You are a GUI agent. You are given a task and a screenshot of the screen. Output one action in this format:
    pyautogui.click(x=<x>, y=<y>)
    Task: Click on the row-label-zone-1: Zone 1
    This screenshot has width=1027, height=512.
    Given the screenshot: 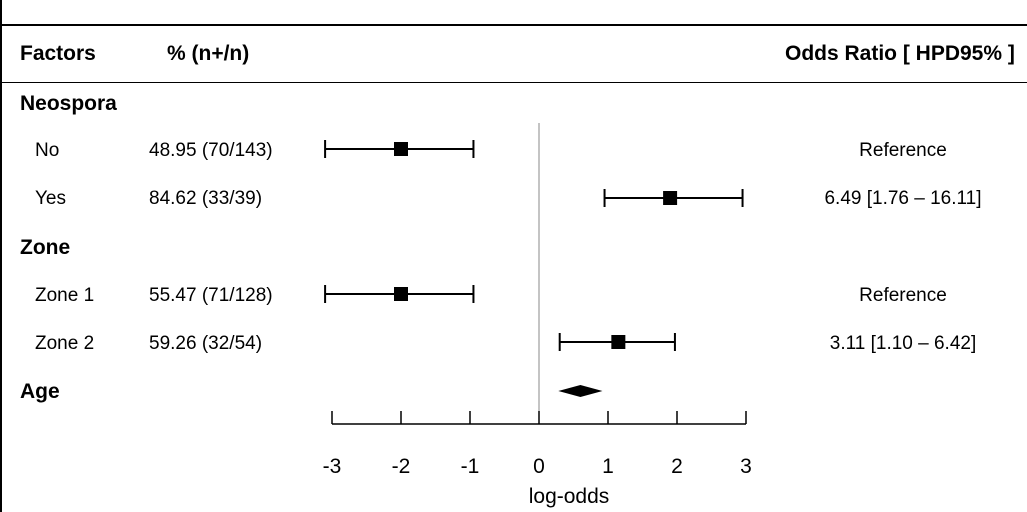 What is the action you would take?
    pyautogui.click(x=65, y=295)
    